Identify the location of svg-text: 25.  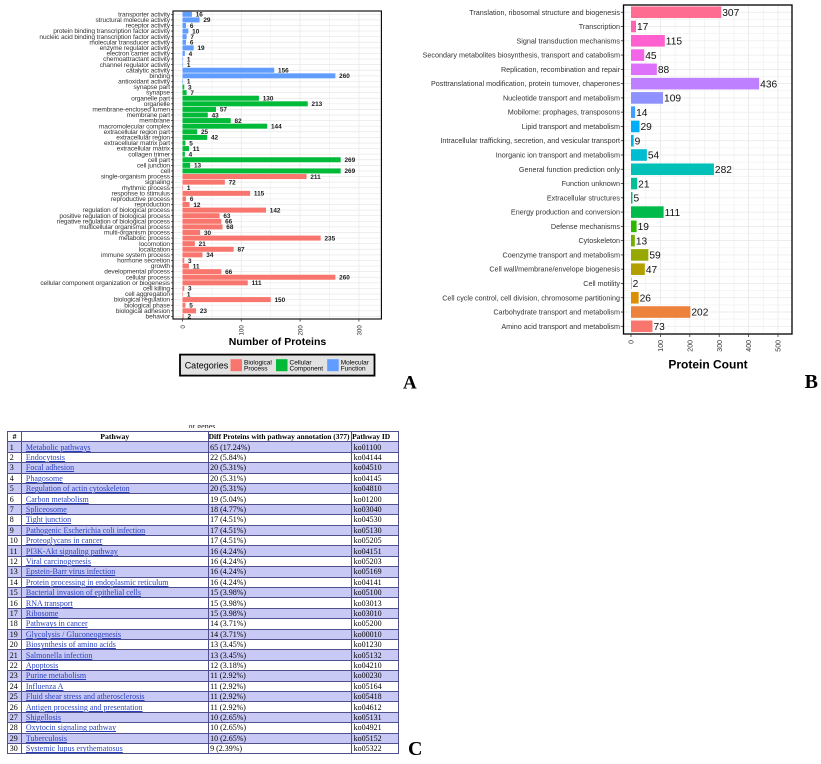
(205, 132).